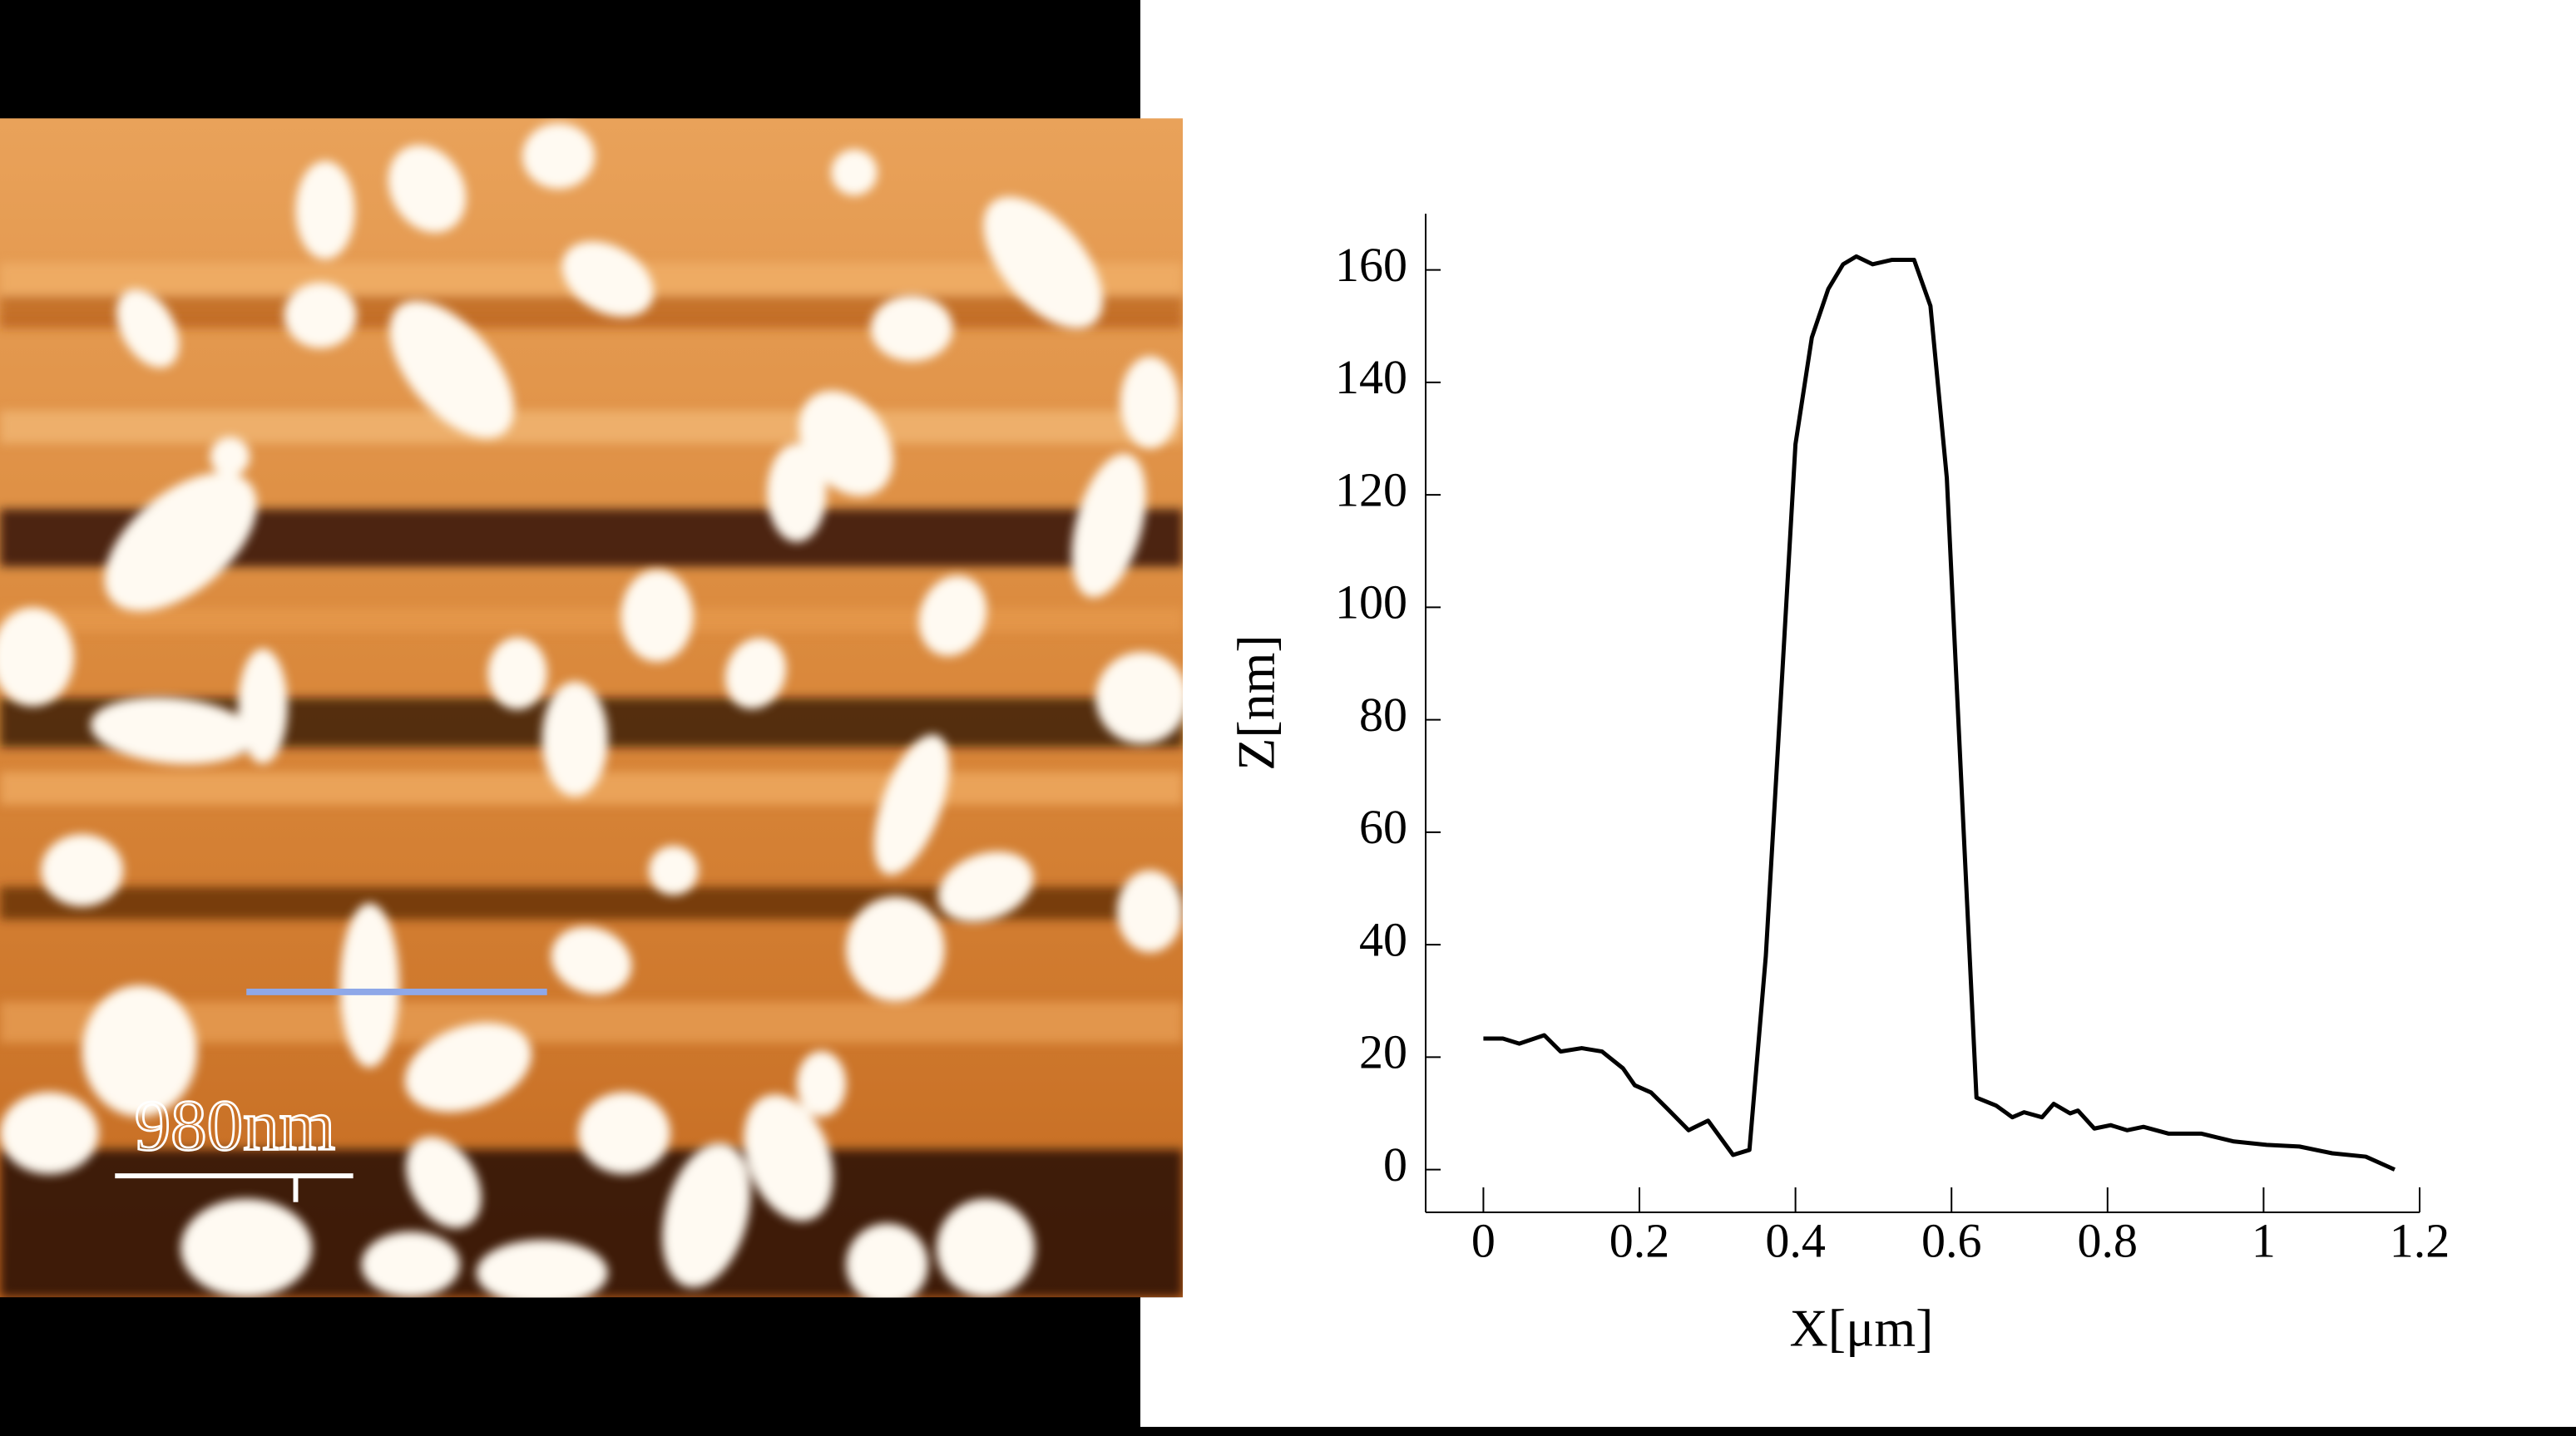 The width and height of the screenshot is (2576, 1436). What do you see at coordinates (1639, 1240) in the screenshot?
I see `x-tick-label: 0.2` at bounding box center [1639, 1240].